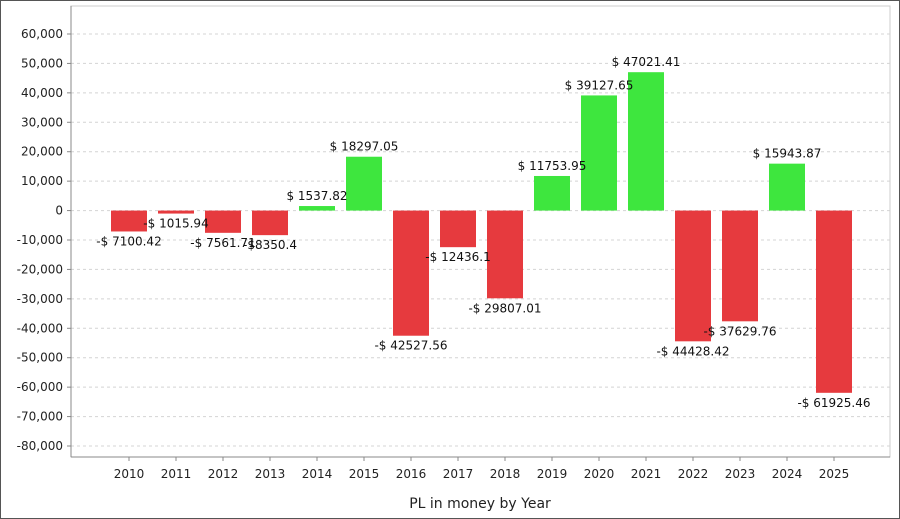 This screenshot has height=519, width=900. Describe the element at coordinates (270, 474) in the screenshot. I see `x-tick-label: 2013` at that location.